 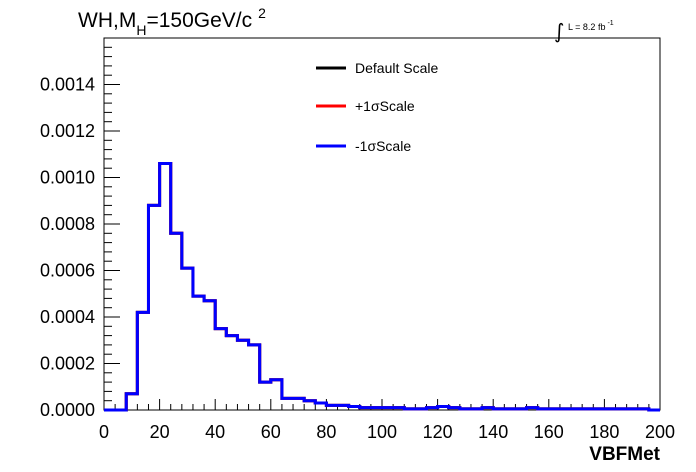 I want to click on x-tick-label: 180, so click(x=604, y=432).